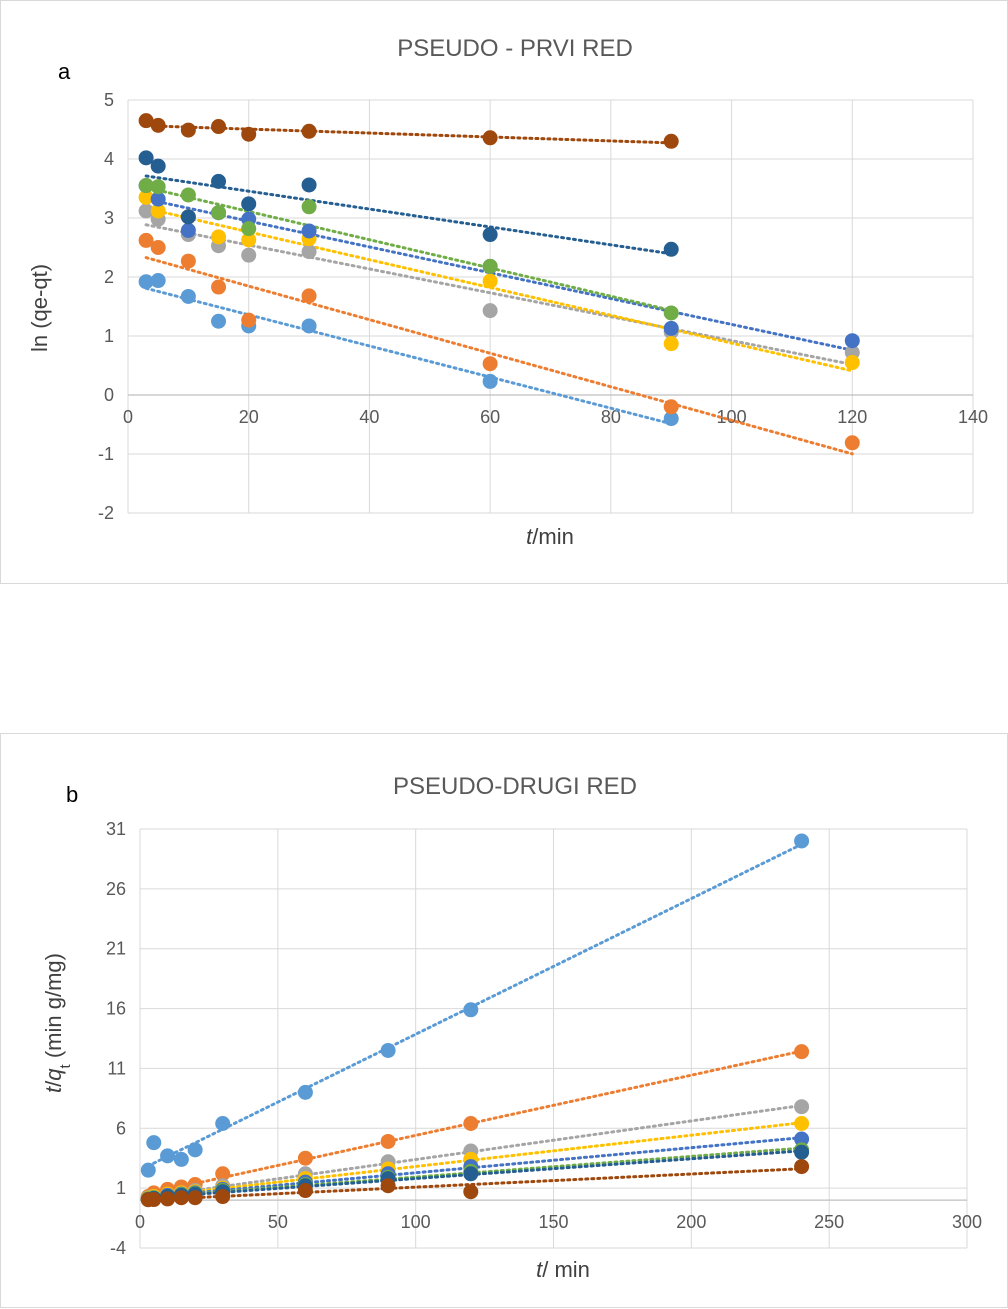 The height and width of the screenshot is (1309, 1008). I want to click on chart-b-xtick-label: 100, so click(416, 1222).